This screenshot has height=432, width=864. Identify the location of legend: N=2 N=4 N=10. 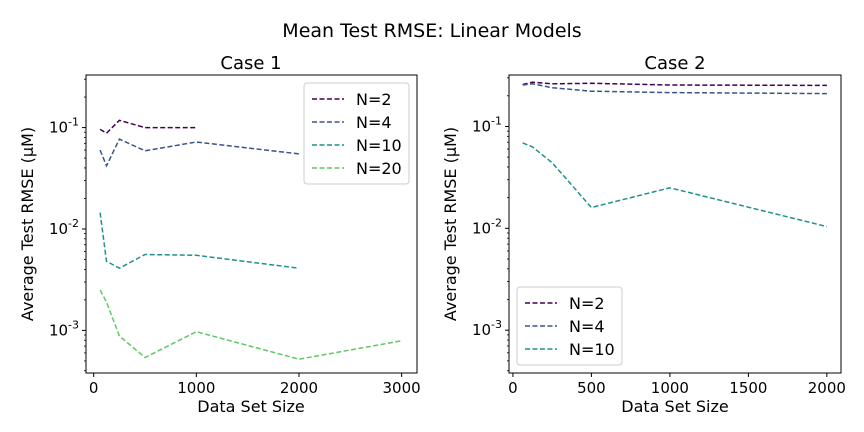
(569, 326).